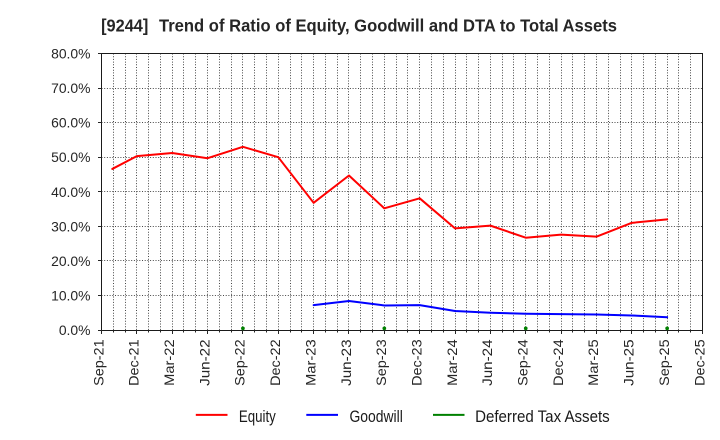  Describe the element at coordinates (558, 362) in the screenshot. I see `svg-text: Dec-24` at that location.